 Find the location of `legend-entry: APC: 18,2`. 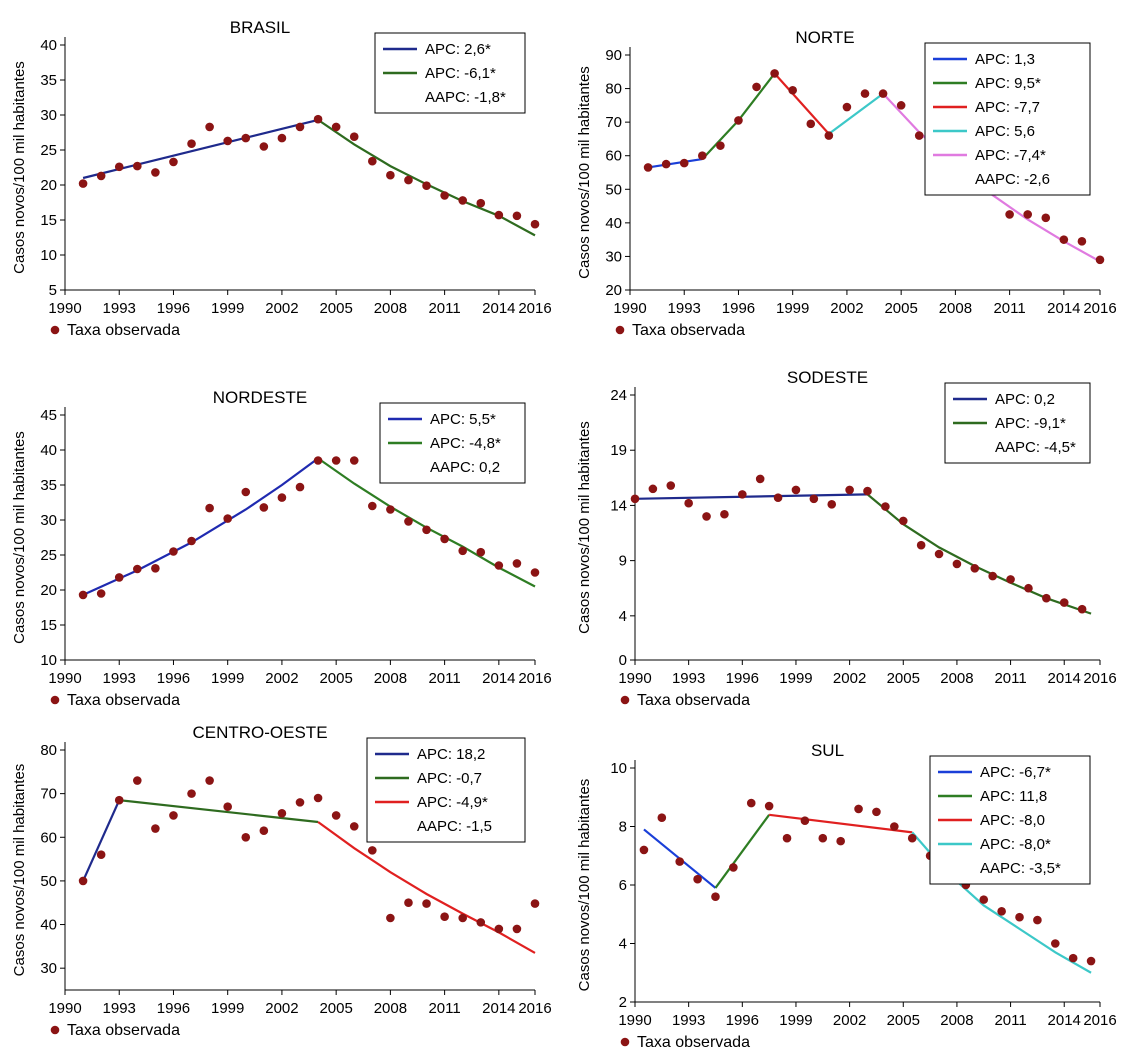

legend-entry: APC: 18,2 is located at coordinates (451, 754).